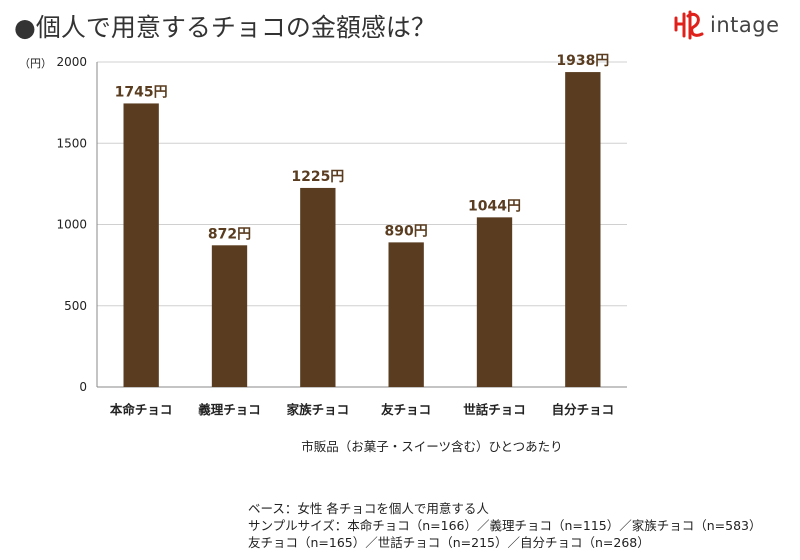 Image resolution: width=800 pixels, height=560 pixels. Describe the element at coordinates (689, 25) in the screenshot. I see `intage-logo-icon` at that location.